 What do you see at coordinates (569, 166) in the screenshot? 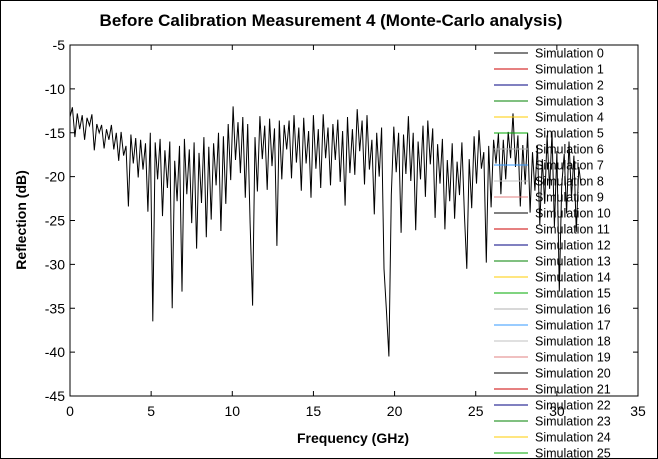
I see `legend-entry: Simulation 7` at bounding box center [569, 166].